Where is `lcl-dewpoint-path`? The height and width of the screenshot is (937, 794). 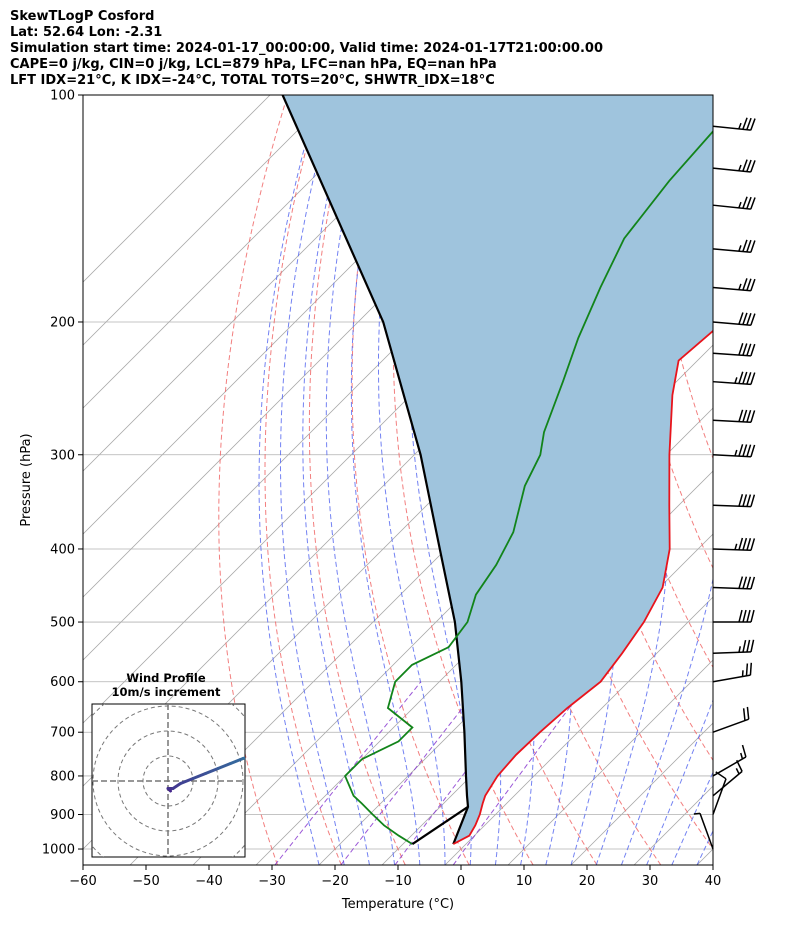
lcl-dewpoint-path is located at coordinates (440, 825).